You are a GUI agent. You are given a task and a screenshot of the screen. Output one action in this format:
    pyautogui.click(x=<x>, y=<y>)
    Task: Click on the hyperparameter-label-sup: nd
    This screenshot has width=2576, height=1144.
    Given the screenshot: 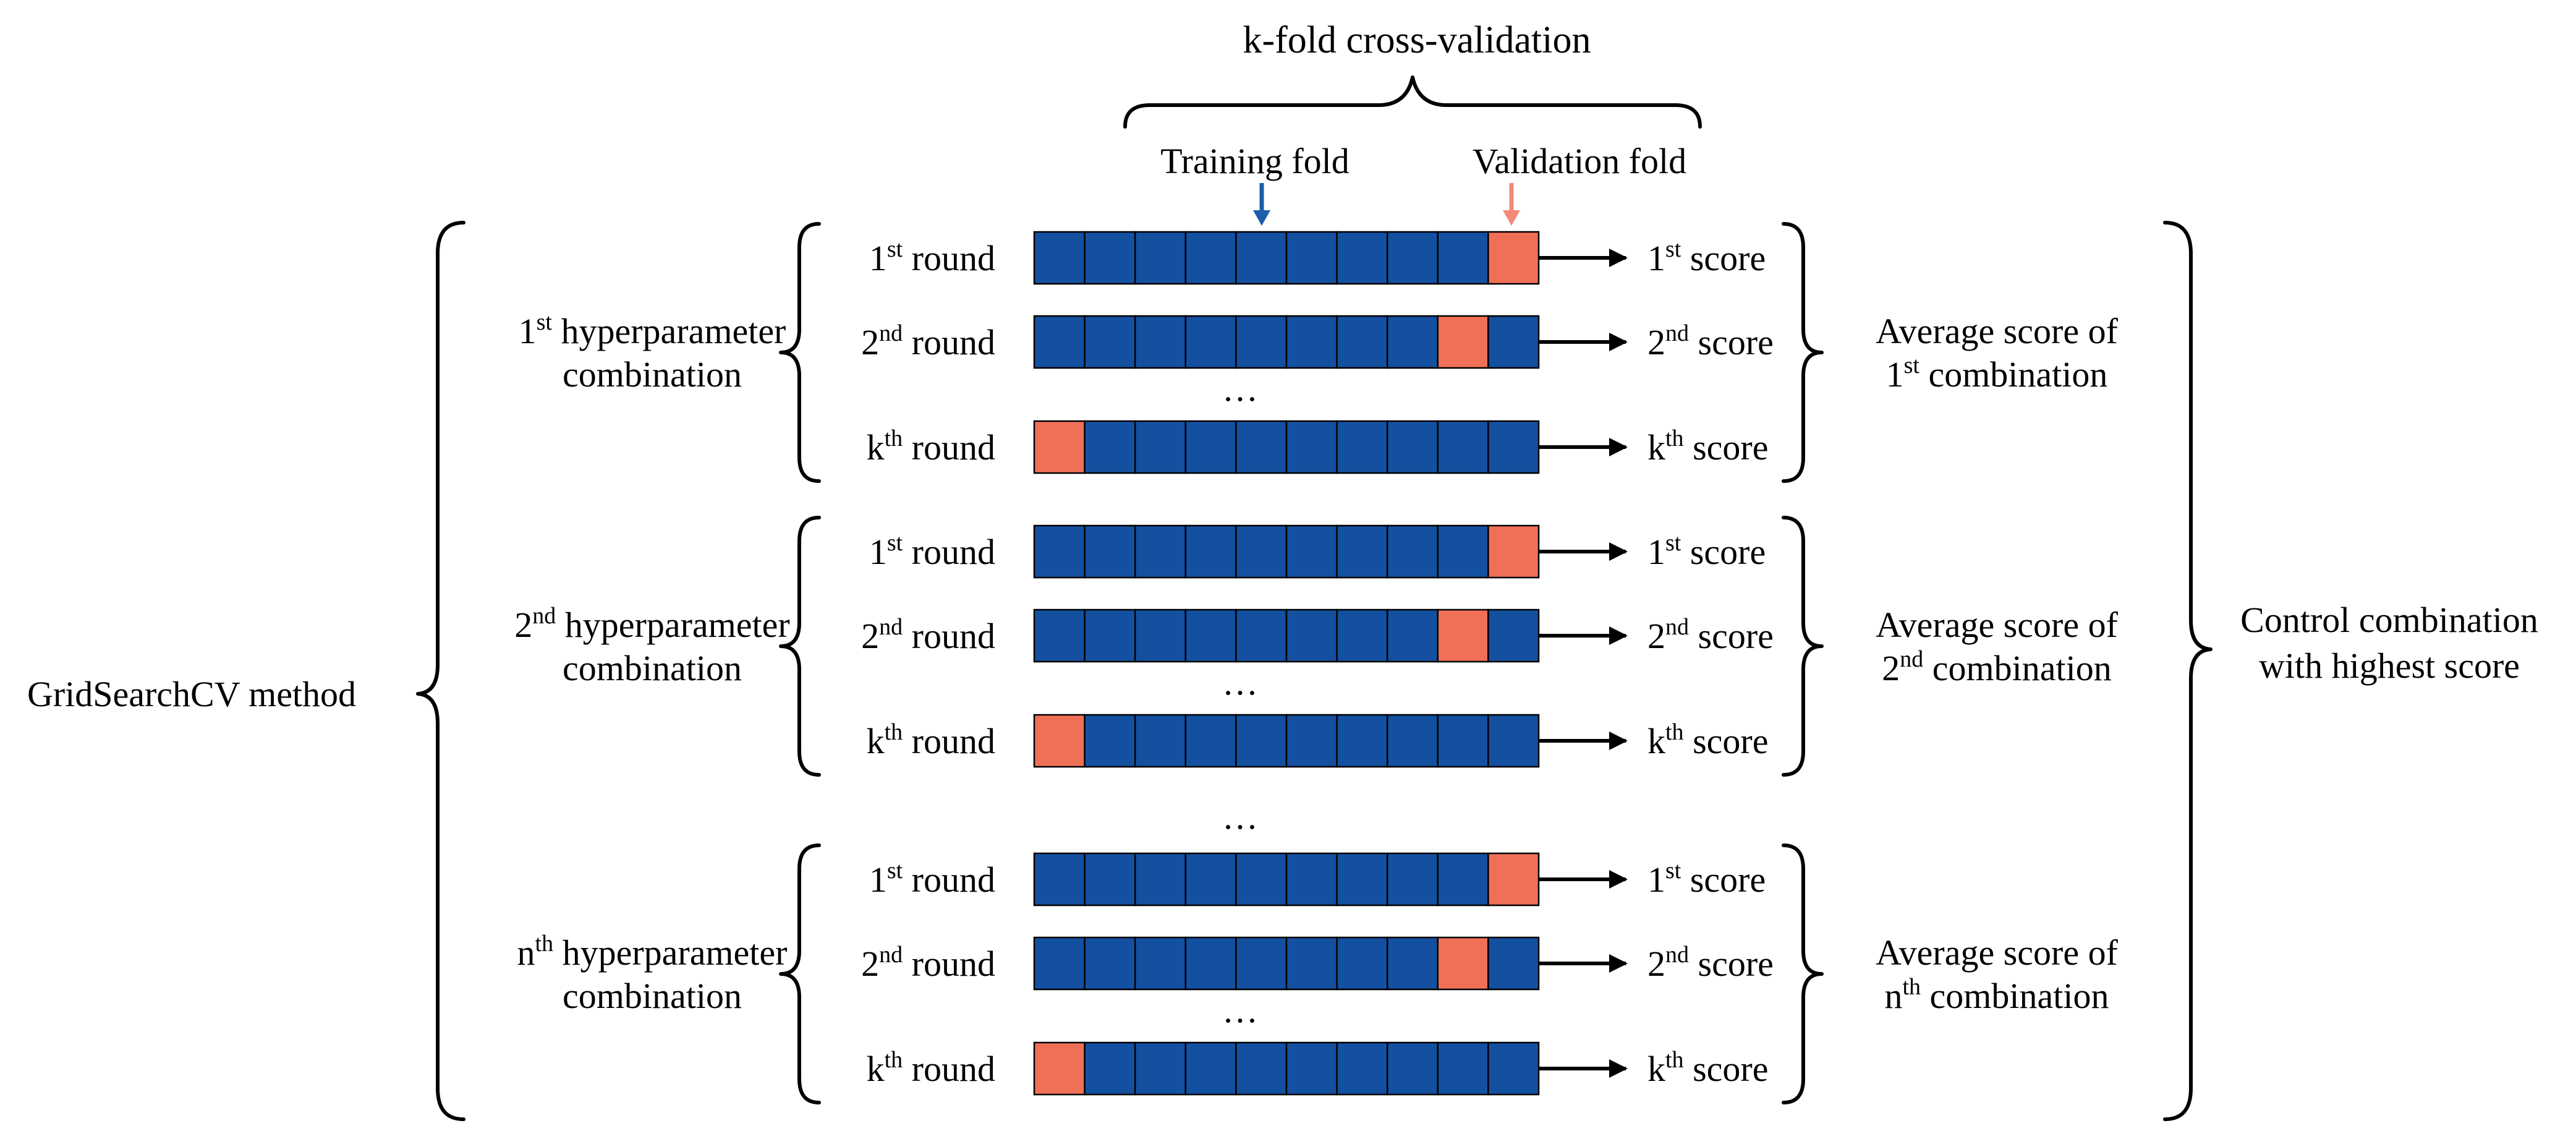 What is the action you would take?
    pyautogui.click(x=544, y=616)
    